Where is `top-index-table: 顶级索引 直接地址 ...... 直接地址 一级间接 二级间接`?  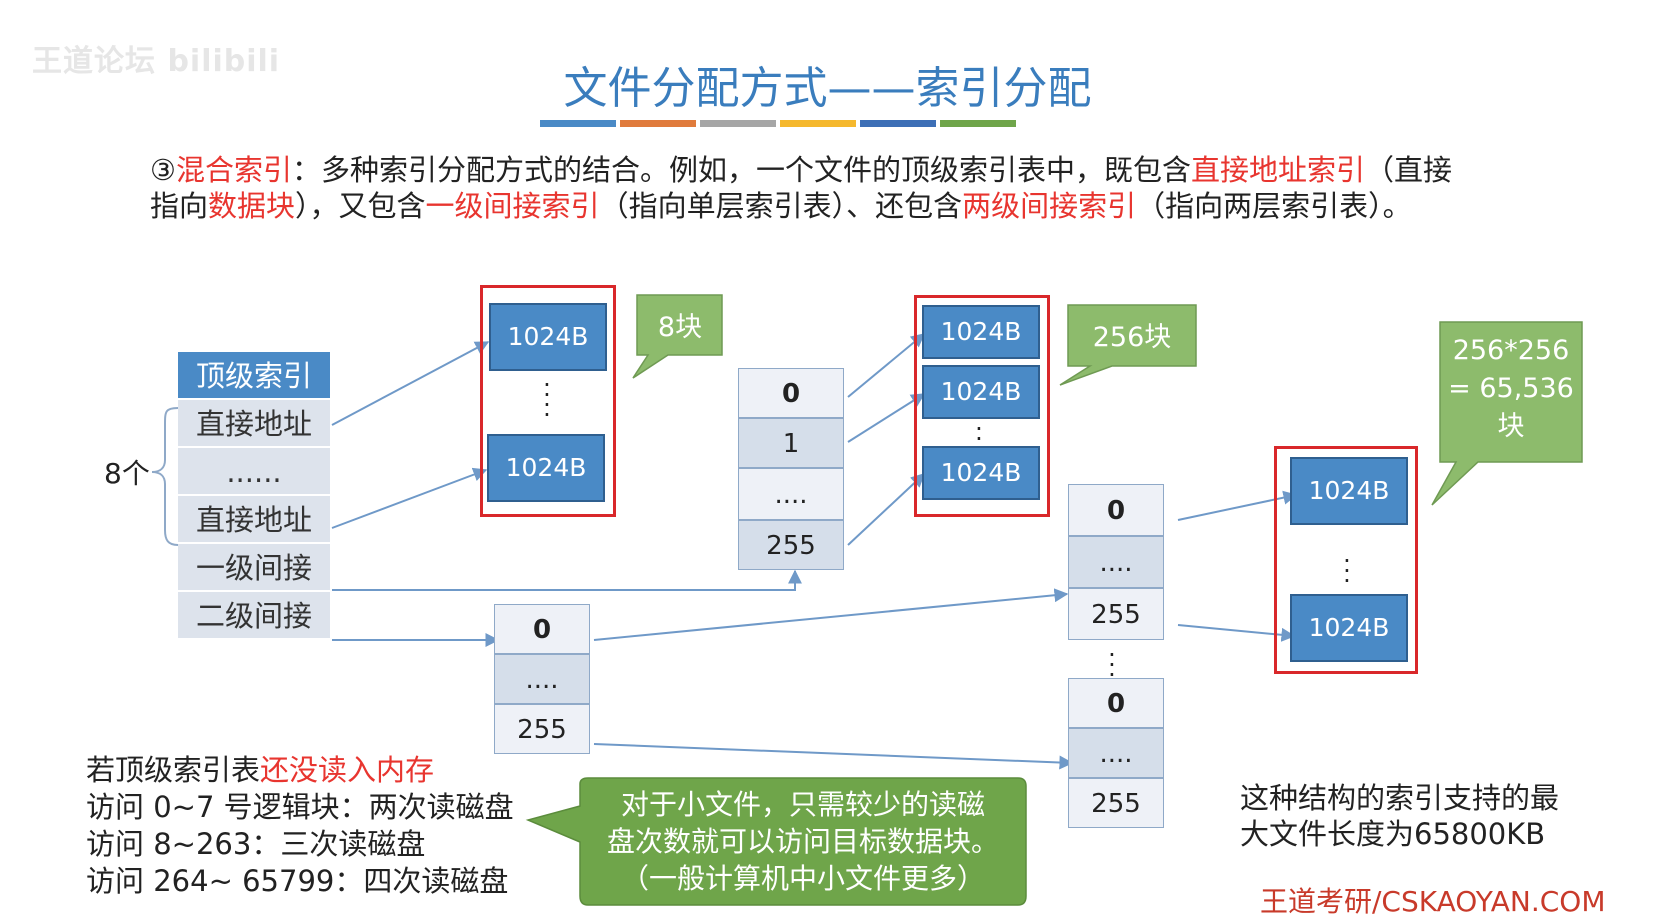
top-index-table: 顶级索引 直接地址 ...... 直接地址 一级间接 二级间接 is located at coordinates (254, 496).